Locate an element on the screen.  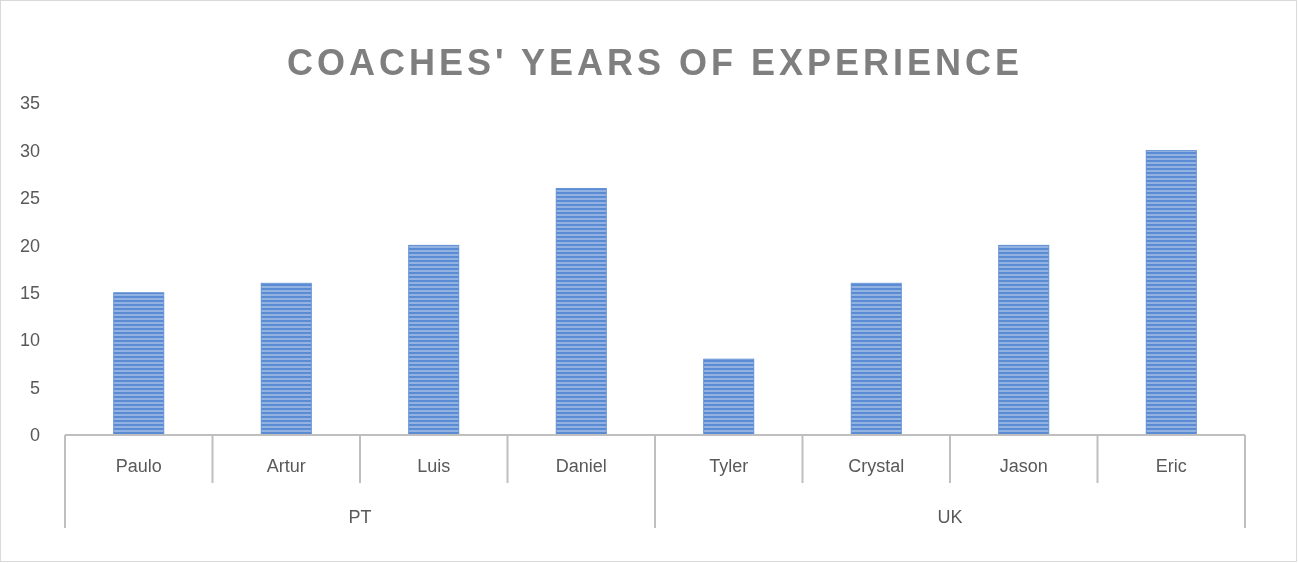
y-tick-label: 25 is located at coordinates (29, 198).